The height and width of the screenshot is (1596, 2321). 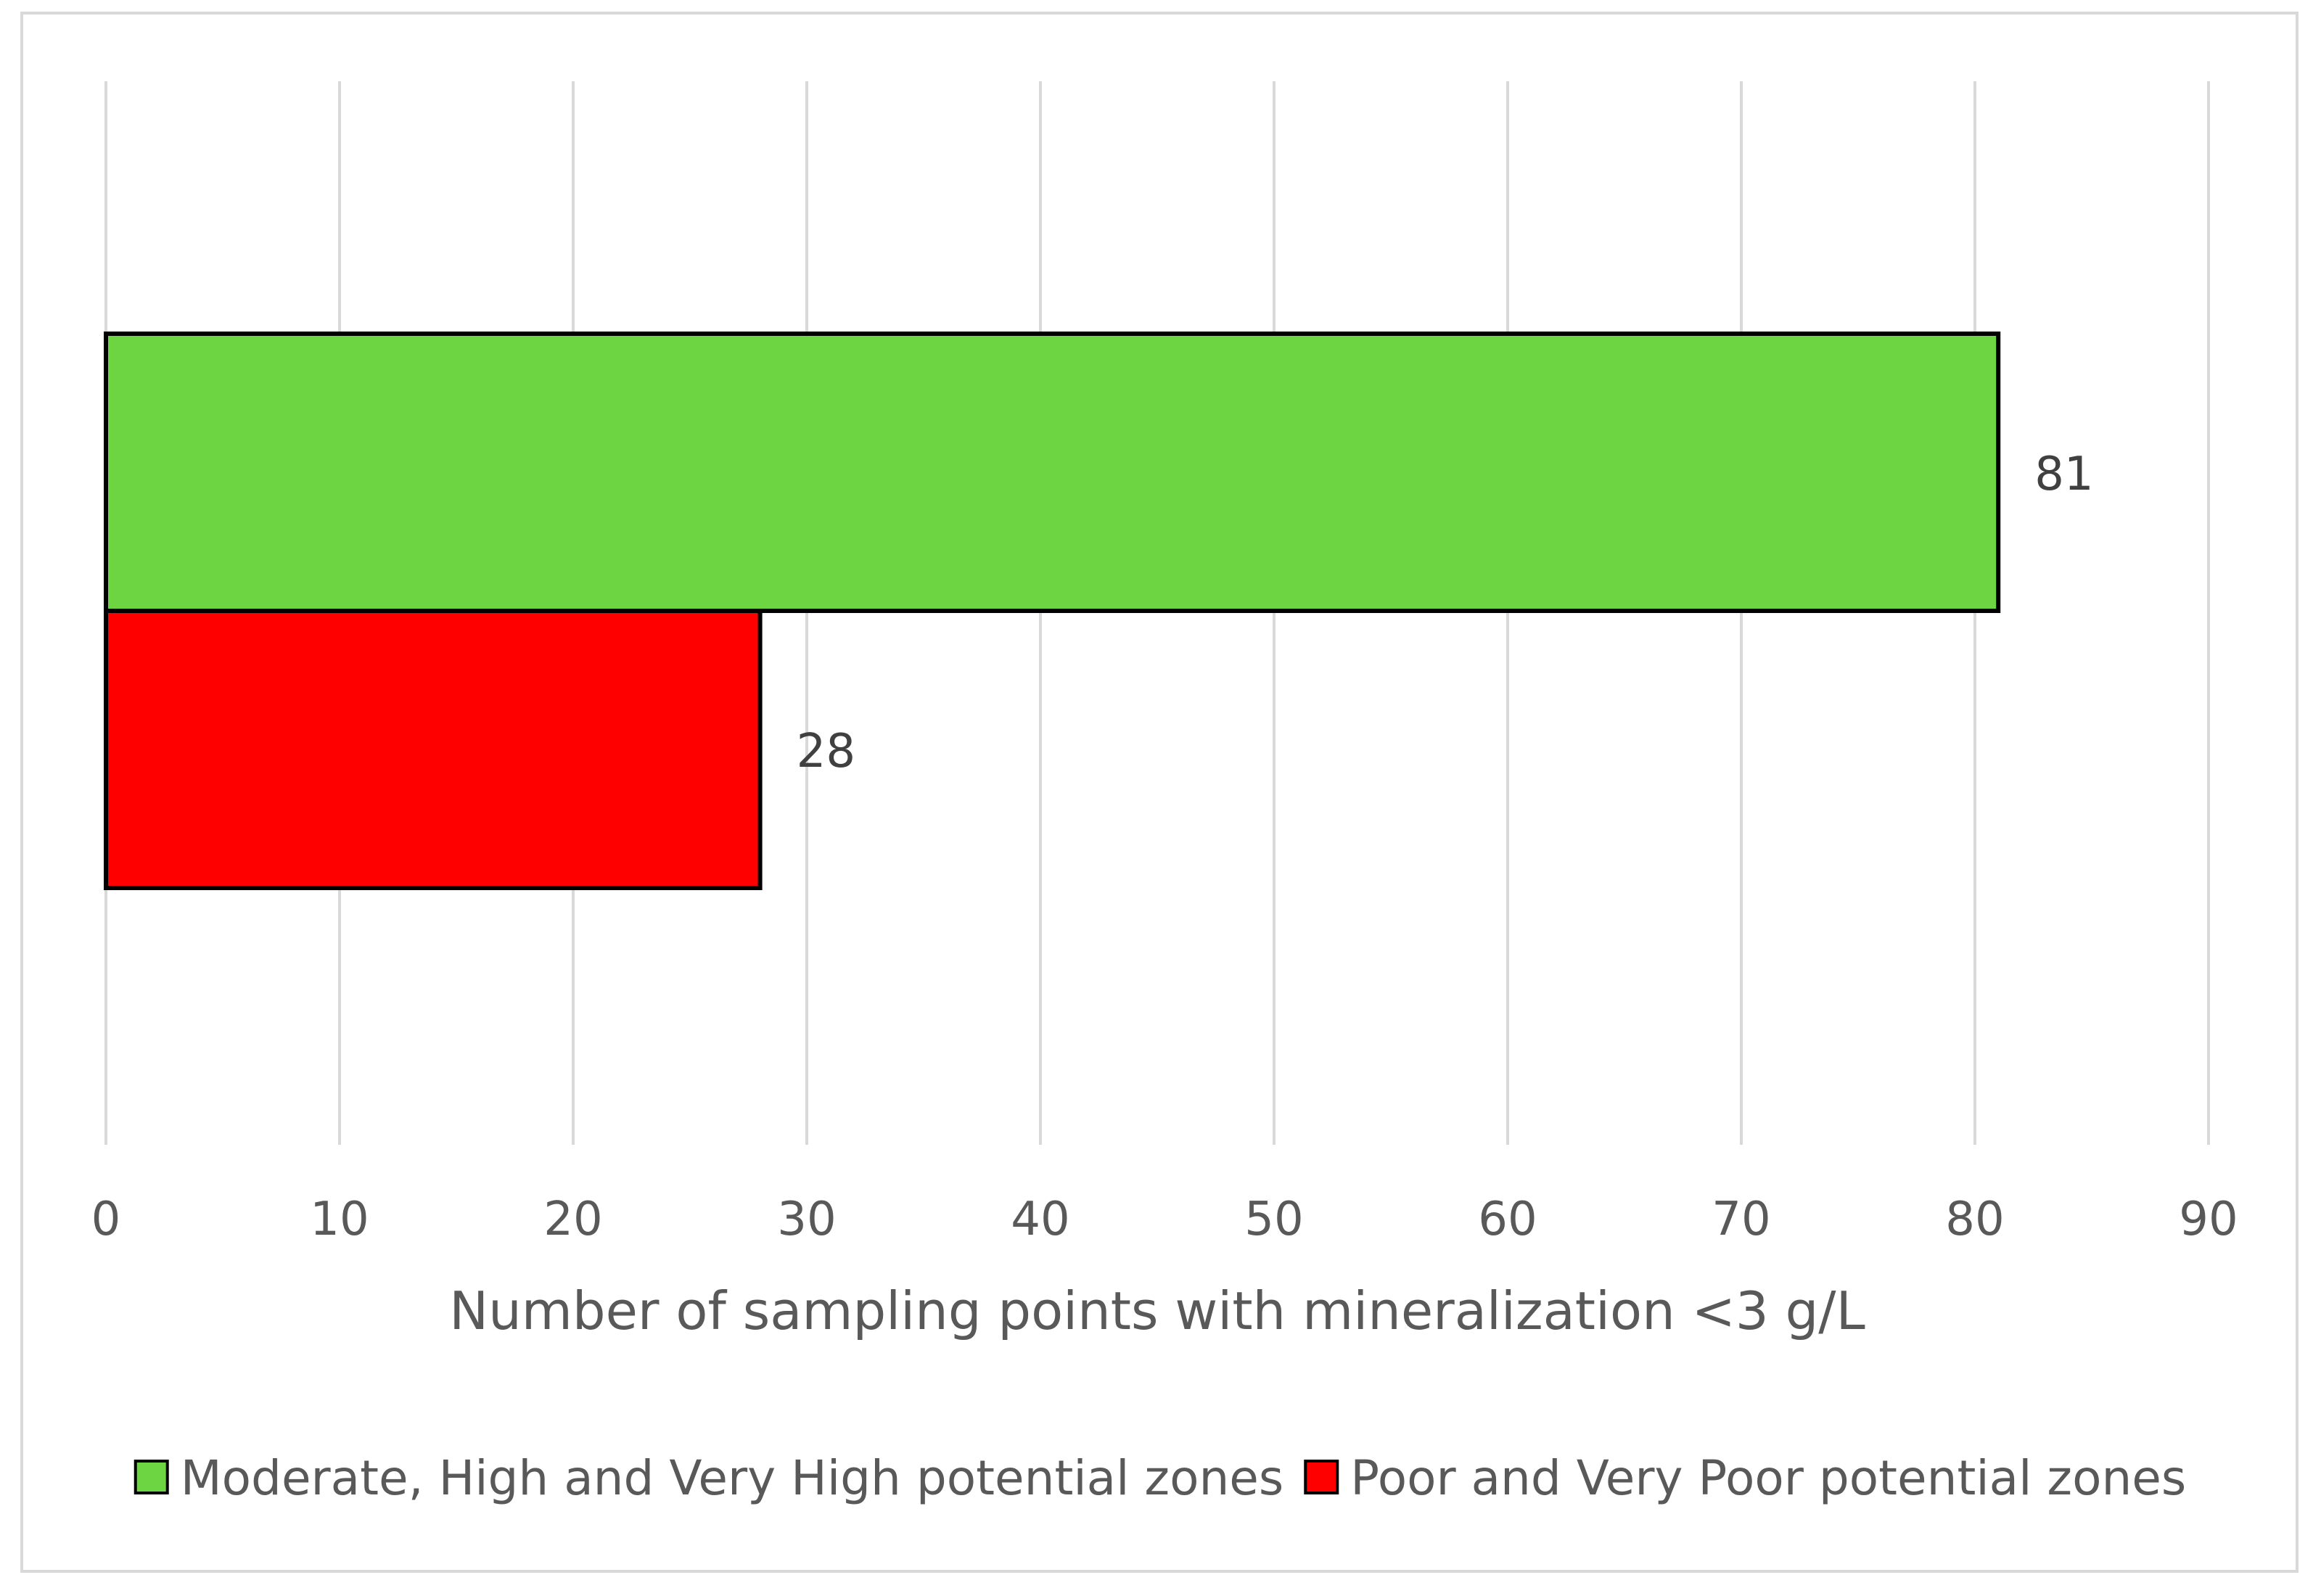 I want to click on data-label: 81, so click(x=2063, y=474).